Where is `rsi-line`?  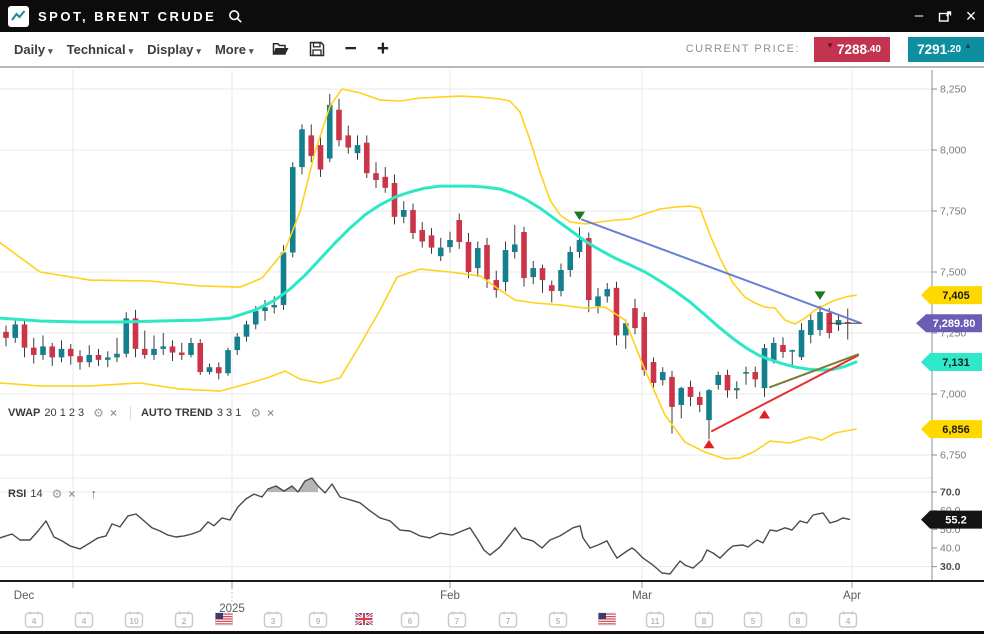
rsi-line is located at coordinates (425, 526).